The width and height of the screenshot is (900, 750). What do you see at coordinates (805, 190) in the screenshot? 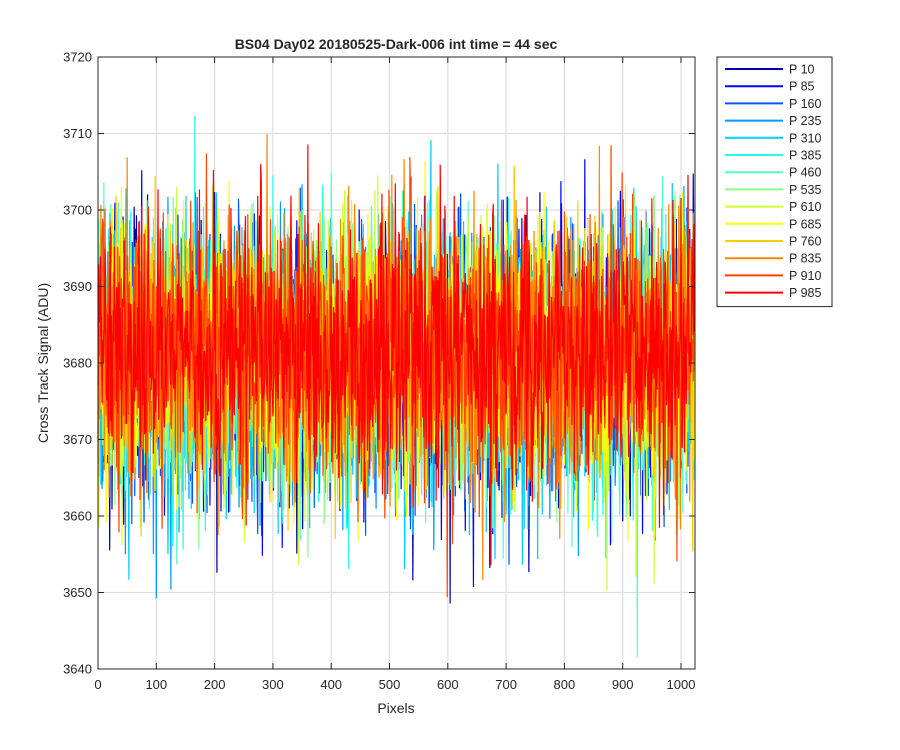
I see `legend-label: P 535` at bounding box center [805, 190].